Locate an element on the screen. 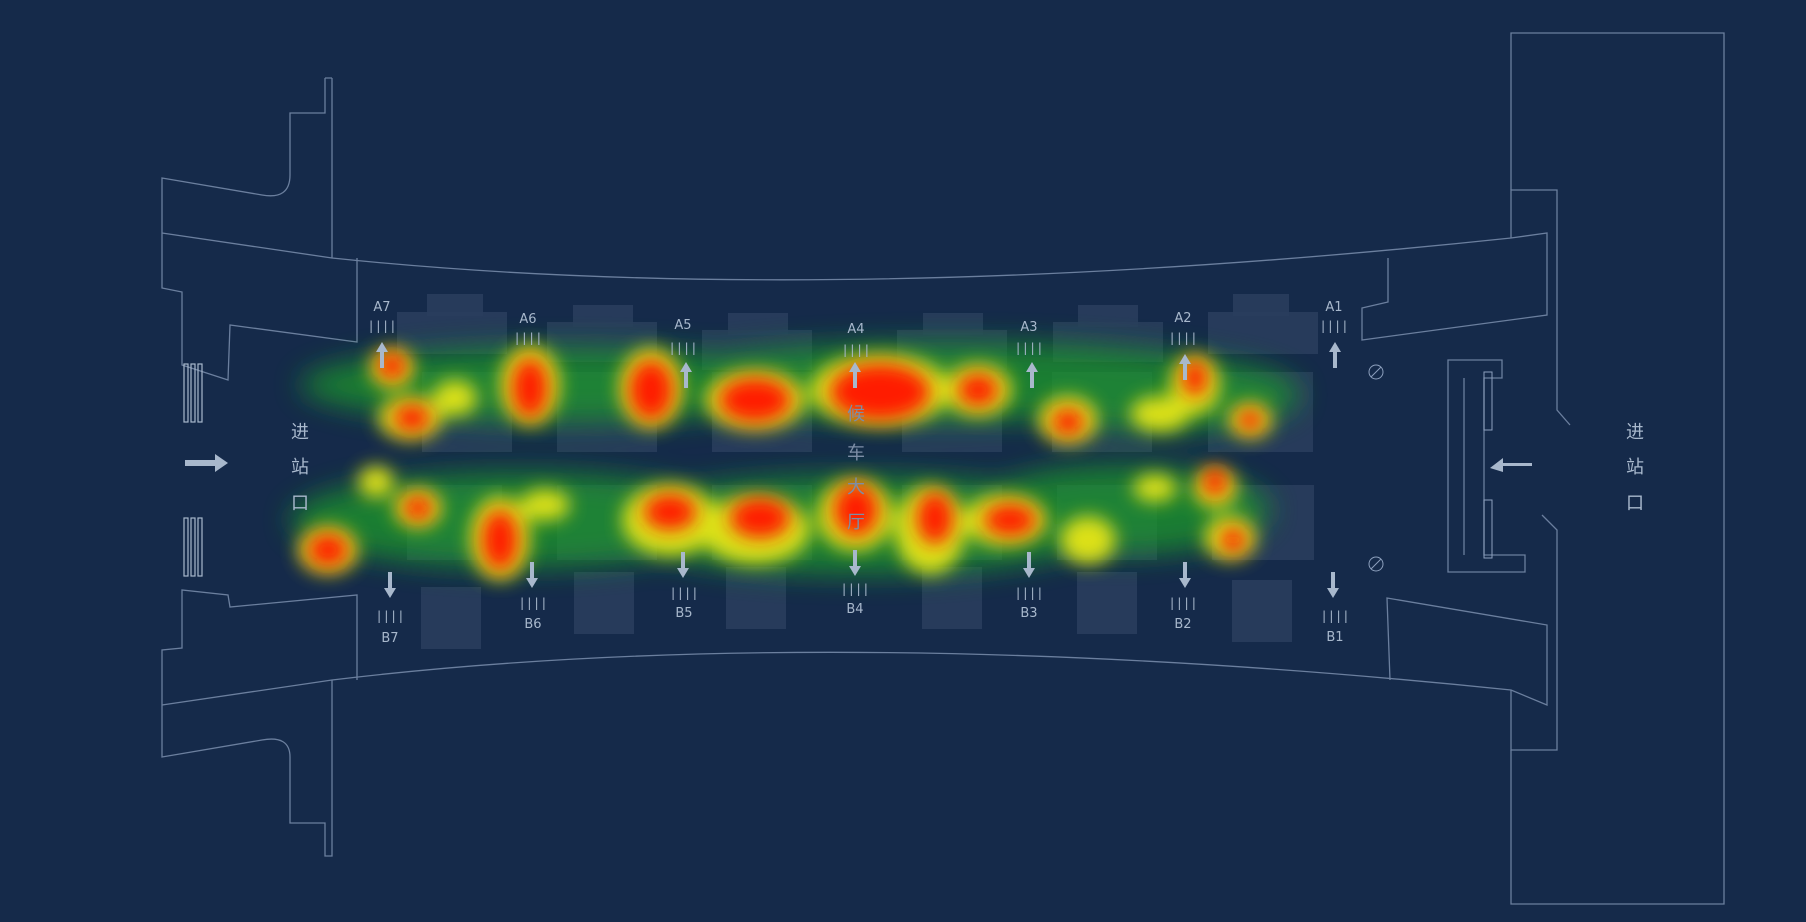  gate-A5: A5 is located at coordinates (682, 325).